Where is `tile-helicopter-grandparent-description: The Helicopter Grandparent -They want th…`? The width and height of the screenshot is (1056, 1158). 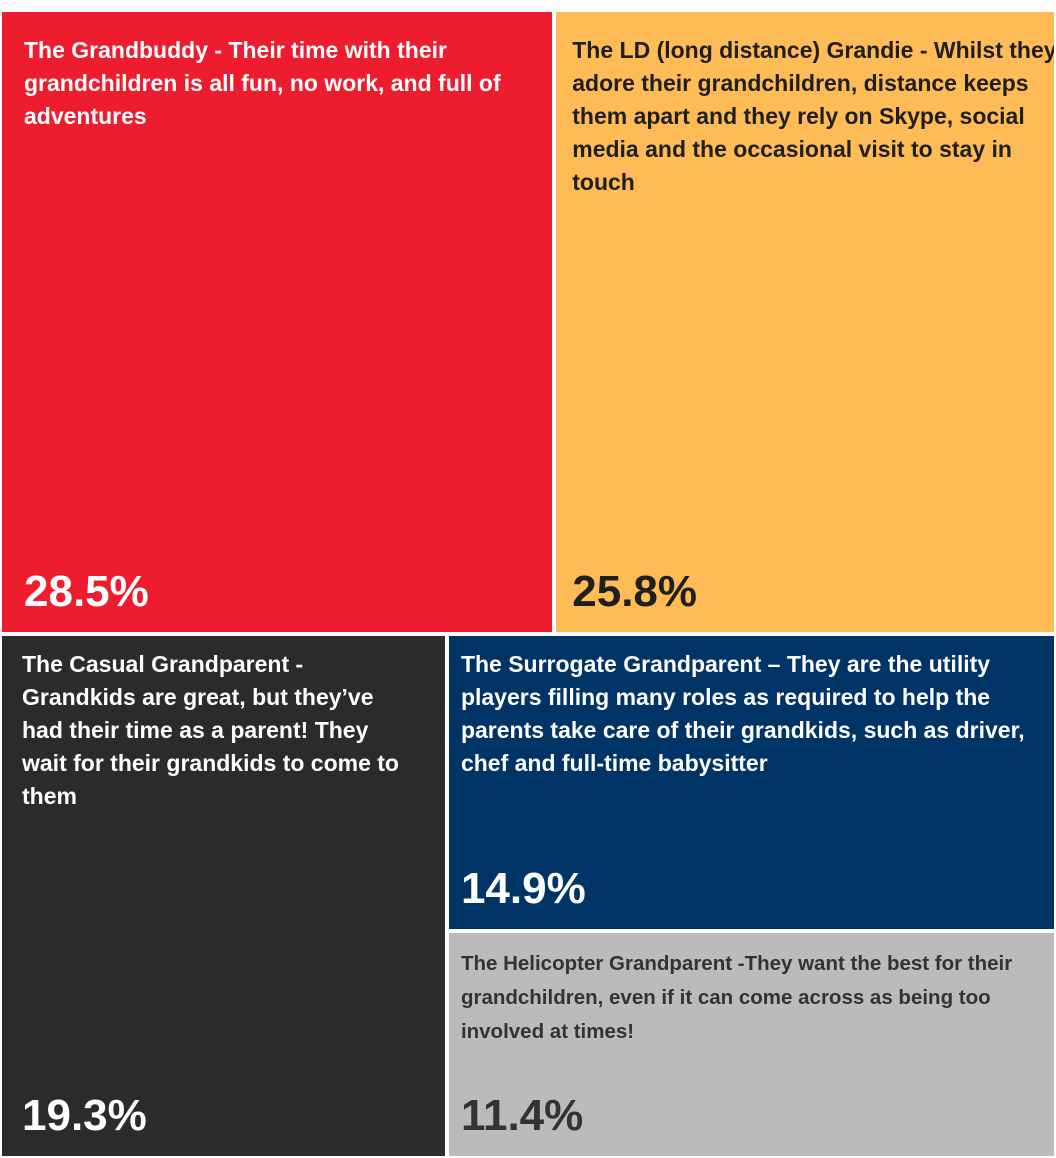
tile-helicopter-grandparent-description: The Helicopter Grandparent -They want th… is located at coordinates (736, 997).